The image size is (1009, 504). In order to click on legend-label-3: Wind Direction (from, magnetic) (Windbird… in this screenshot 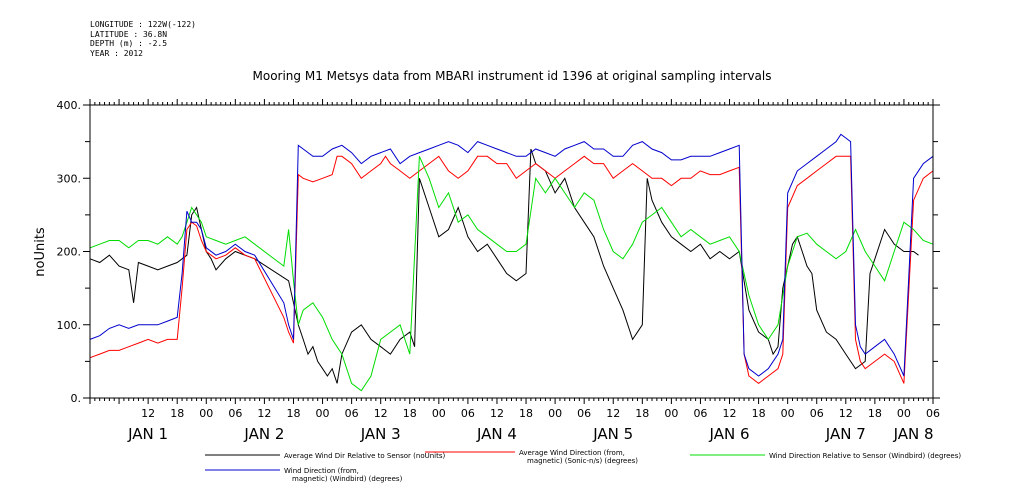, I will do `click(343, 475)`.